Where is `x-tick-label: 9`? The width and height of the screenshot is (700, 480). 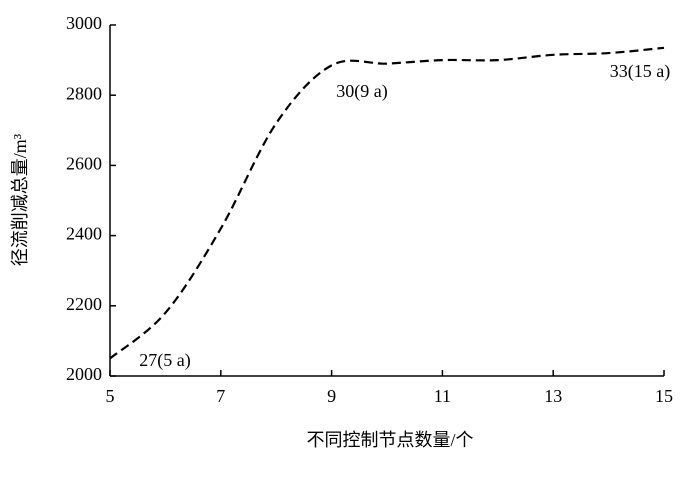
x-tick-label: 9 is located at coordinates (331, 396).